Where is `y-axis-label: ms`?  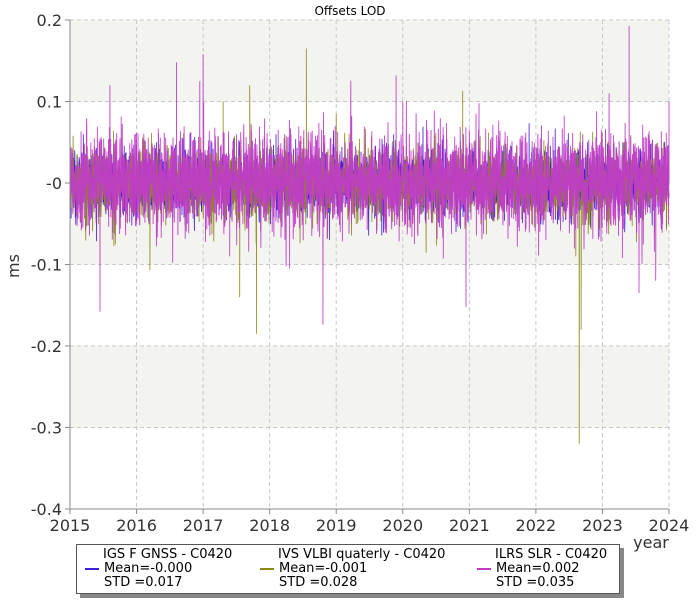
y-axis-label: ms is located at coordinates (13, 266).